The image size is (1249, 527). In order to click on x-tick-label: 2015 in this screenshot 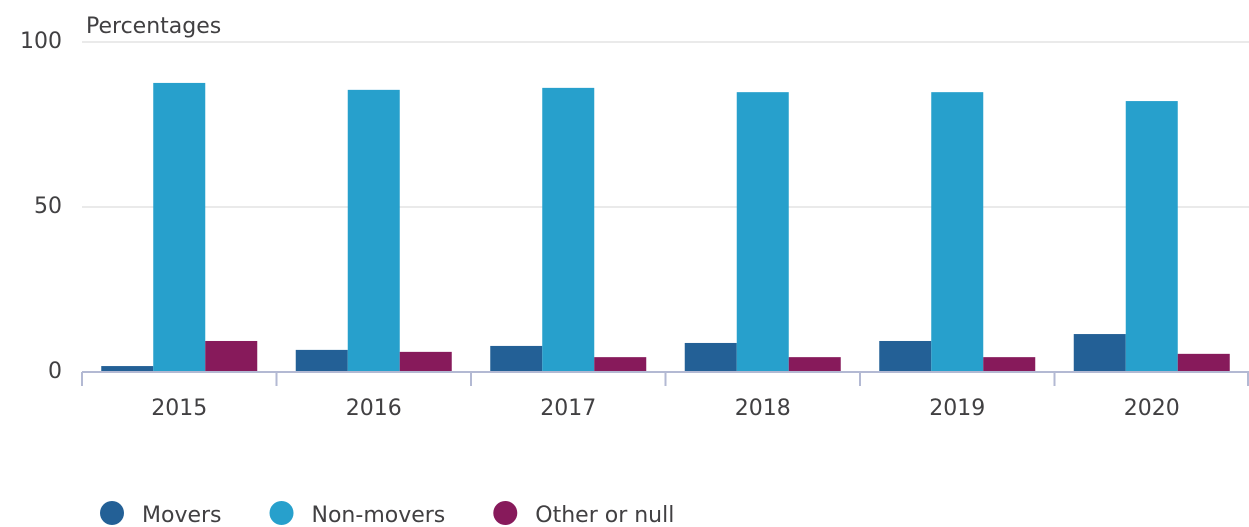, I will do `click(179, 408)`.